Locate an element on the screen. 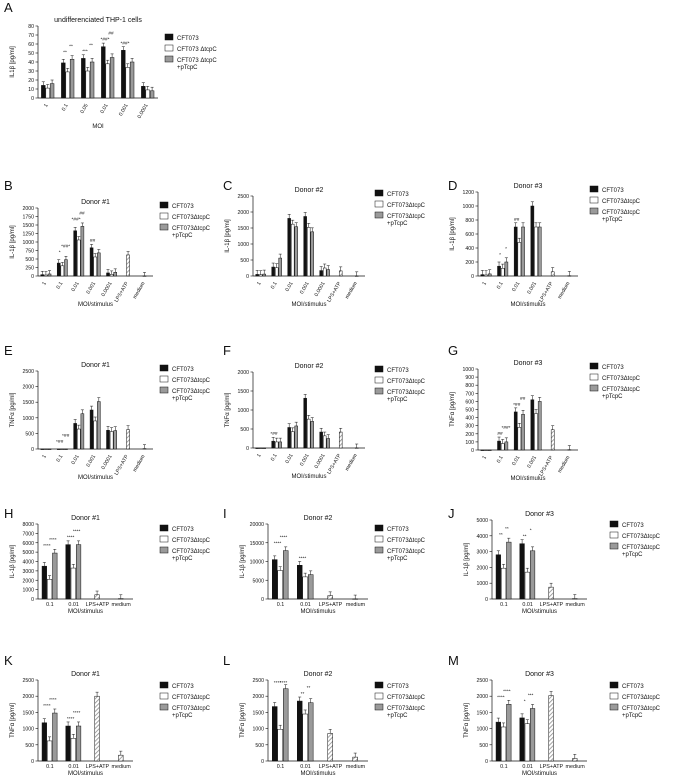  significance-label: ** is located at coordinates (65, 52).